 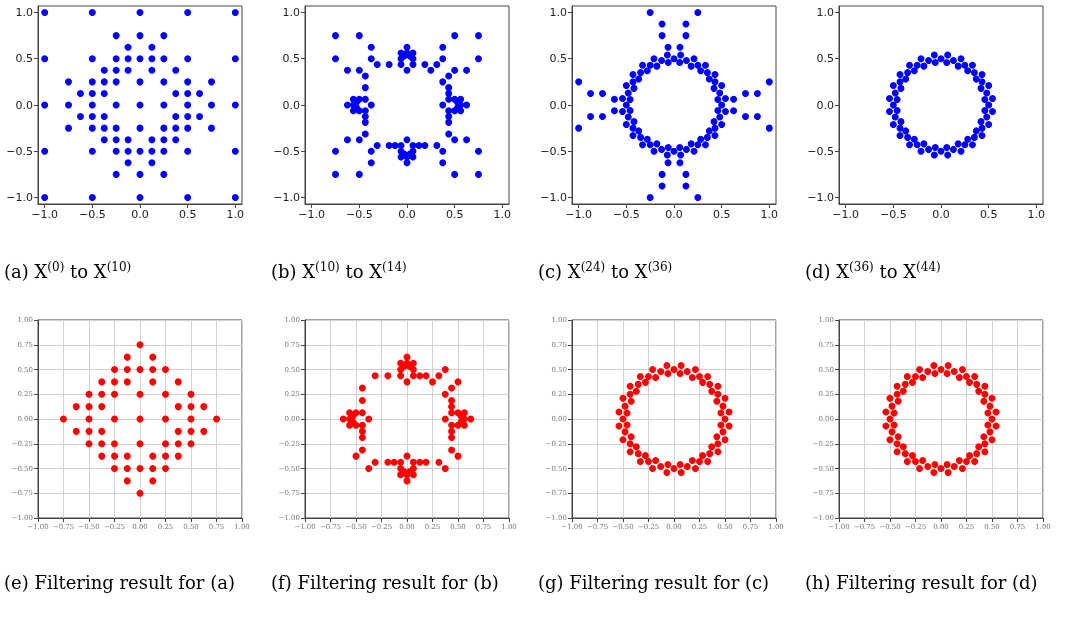 I want to click on text: (a) X$^{(0)}$ to X$^{(10)}$, so click(x=68, y=271).